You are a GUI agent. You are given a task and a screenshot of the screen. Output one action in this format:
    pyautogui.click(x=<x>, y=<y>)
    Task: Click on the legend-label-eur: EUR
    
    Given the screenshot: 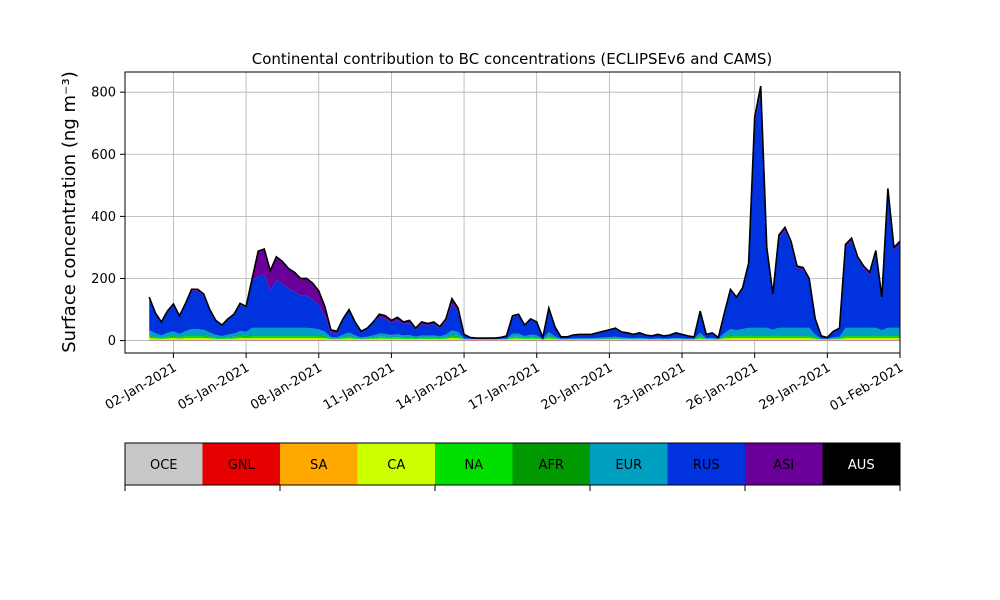 What is the action you would take?
    pyautogui.click(x=628, y=465)
    